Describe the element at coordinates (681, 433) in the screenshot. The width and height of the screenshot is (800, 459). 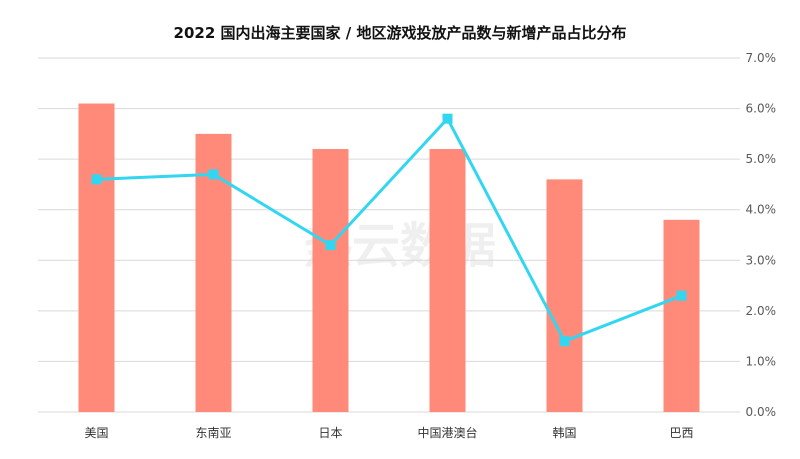
I see `x-tick-label: 巴西` at that location.